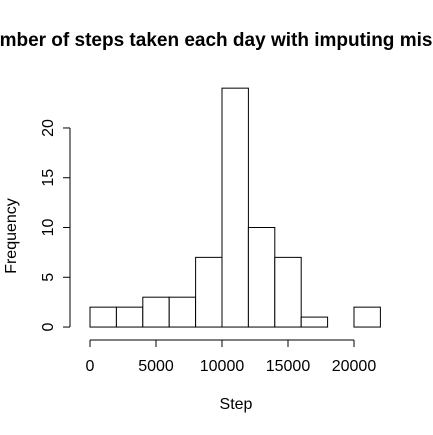 The image size is (433, 435). What do you see at coordinates (354, 366) in the screenshot?
I see `x-tick-label: 20000` at bounding box center [354, 366].